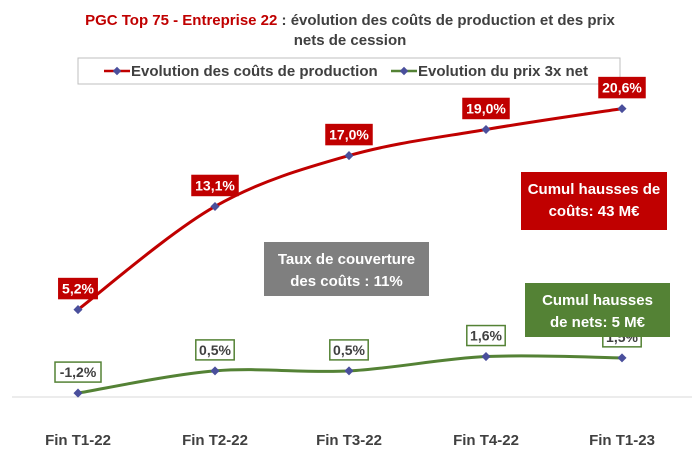  Describe the element at coordinates (503, 71) in the screenshot. I see `legend-entry-1: Evolution du prix 3x net` at that location.